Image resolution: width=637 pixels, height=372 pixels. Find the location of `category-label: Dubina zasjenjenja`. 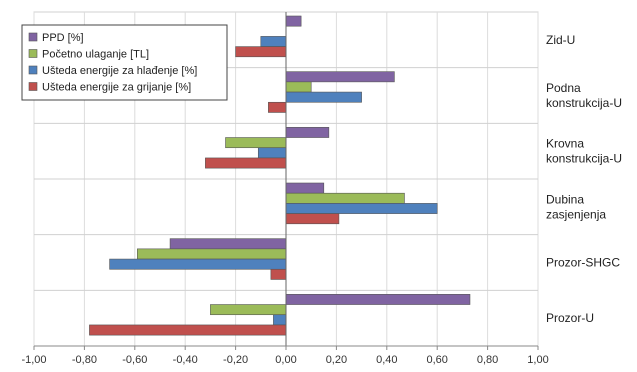

category-label: Dubina zasjenjenja is located at coordinates (576, 206).